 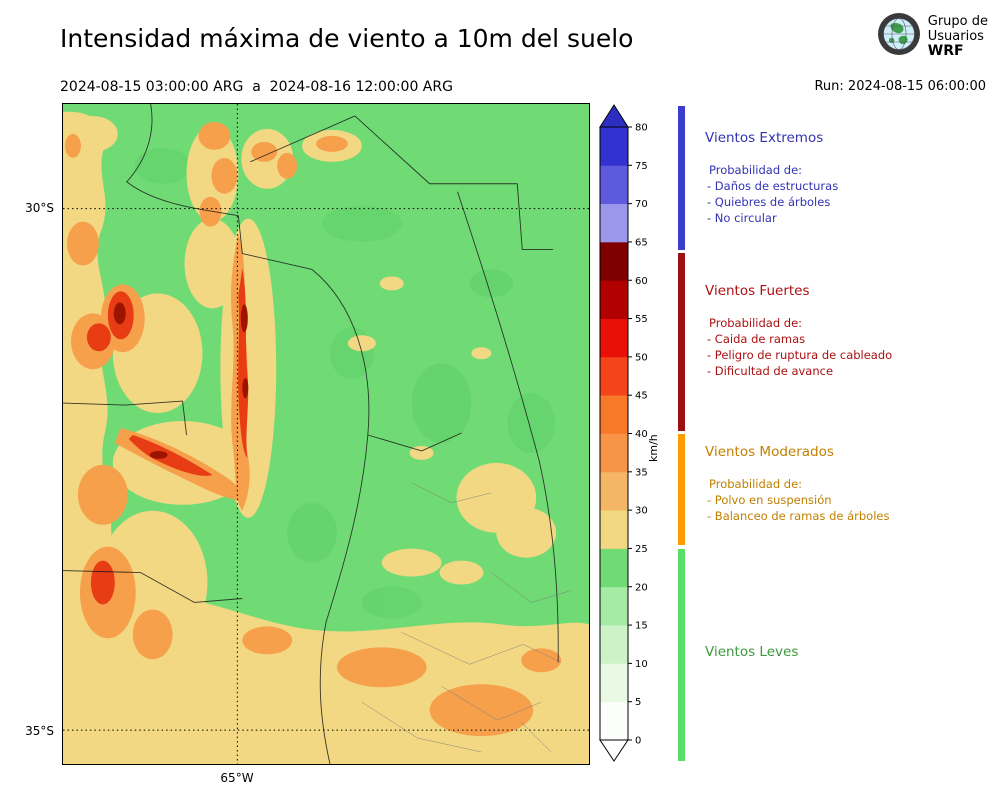 I want to click on model-run-timestamp: Run: 2024-08-15 06:00:00, so click(x=900, y=86).